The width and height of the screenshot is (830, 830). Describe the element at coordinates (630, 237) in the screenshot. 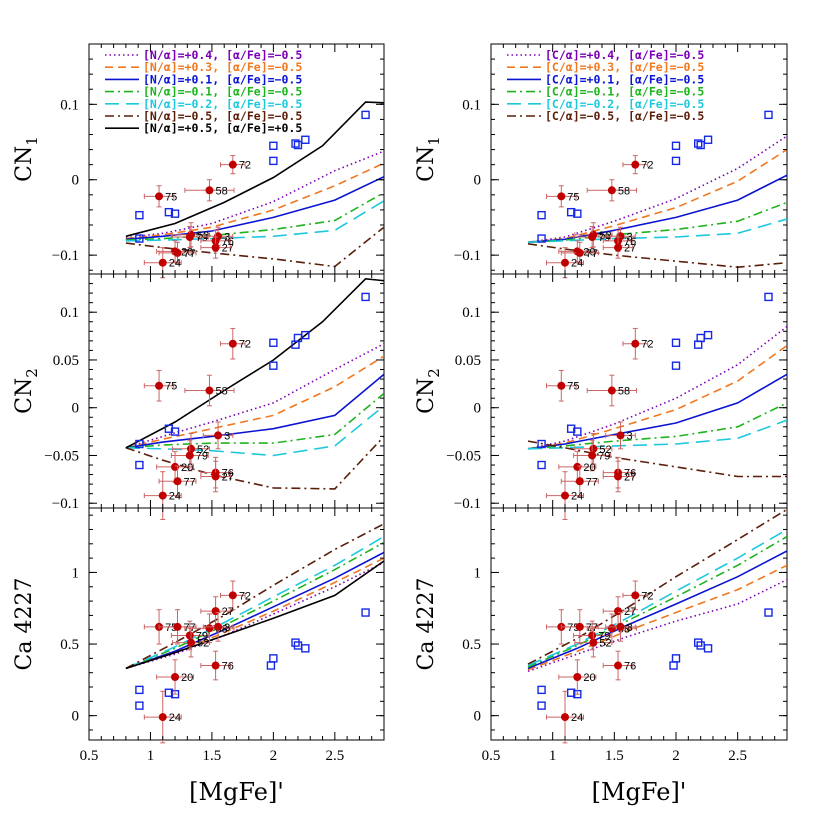

I see `point-label-right-CN1-3: 3` at that location.